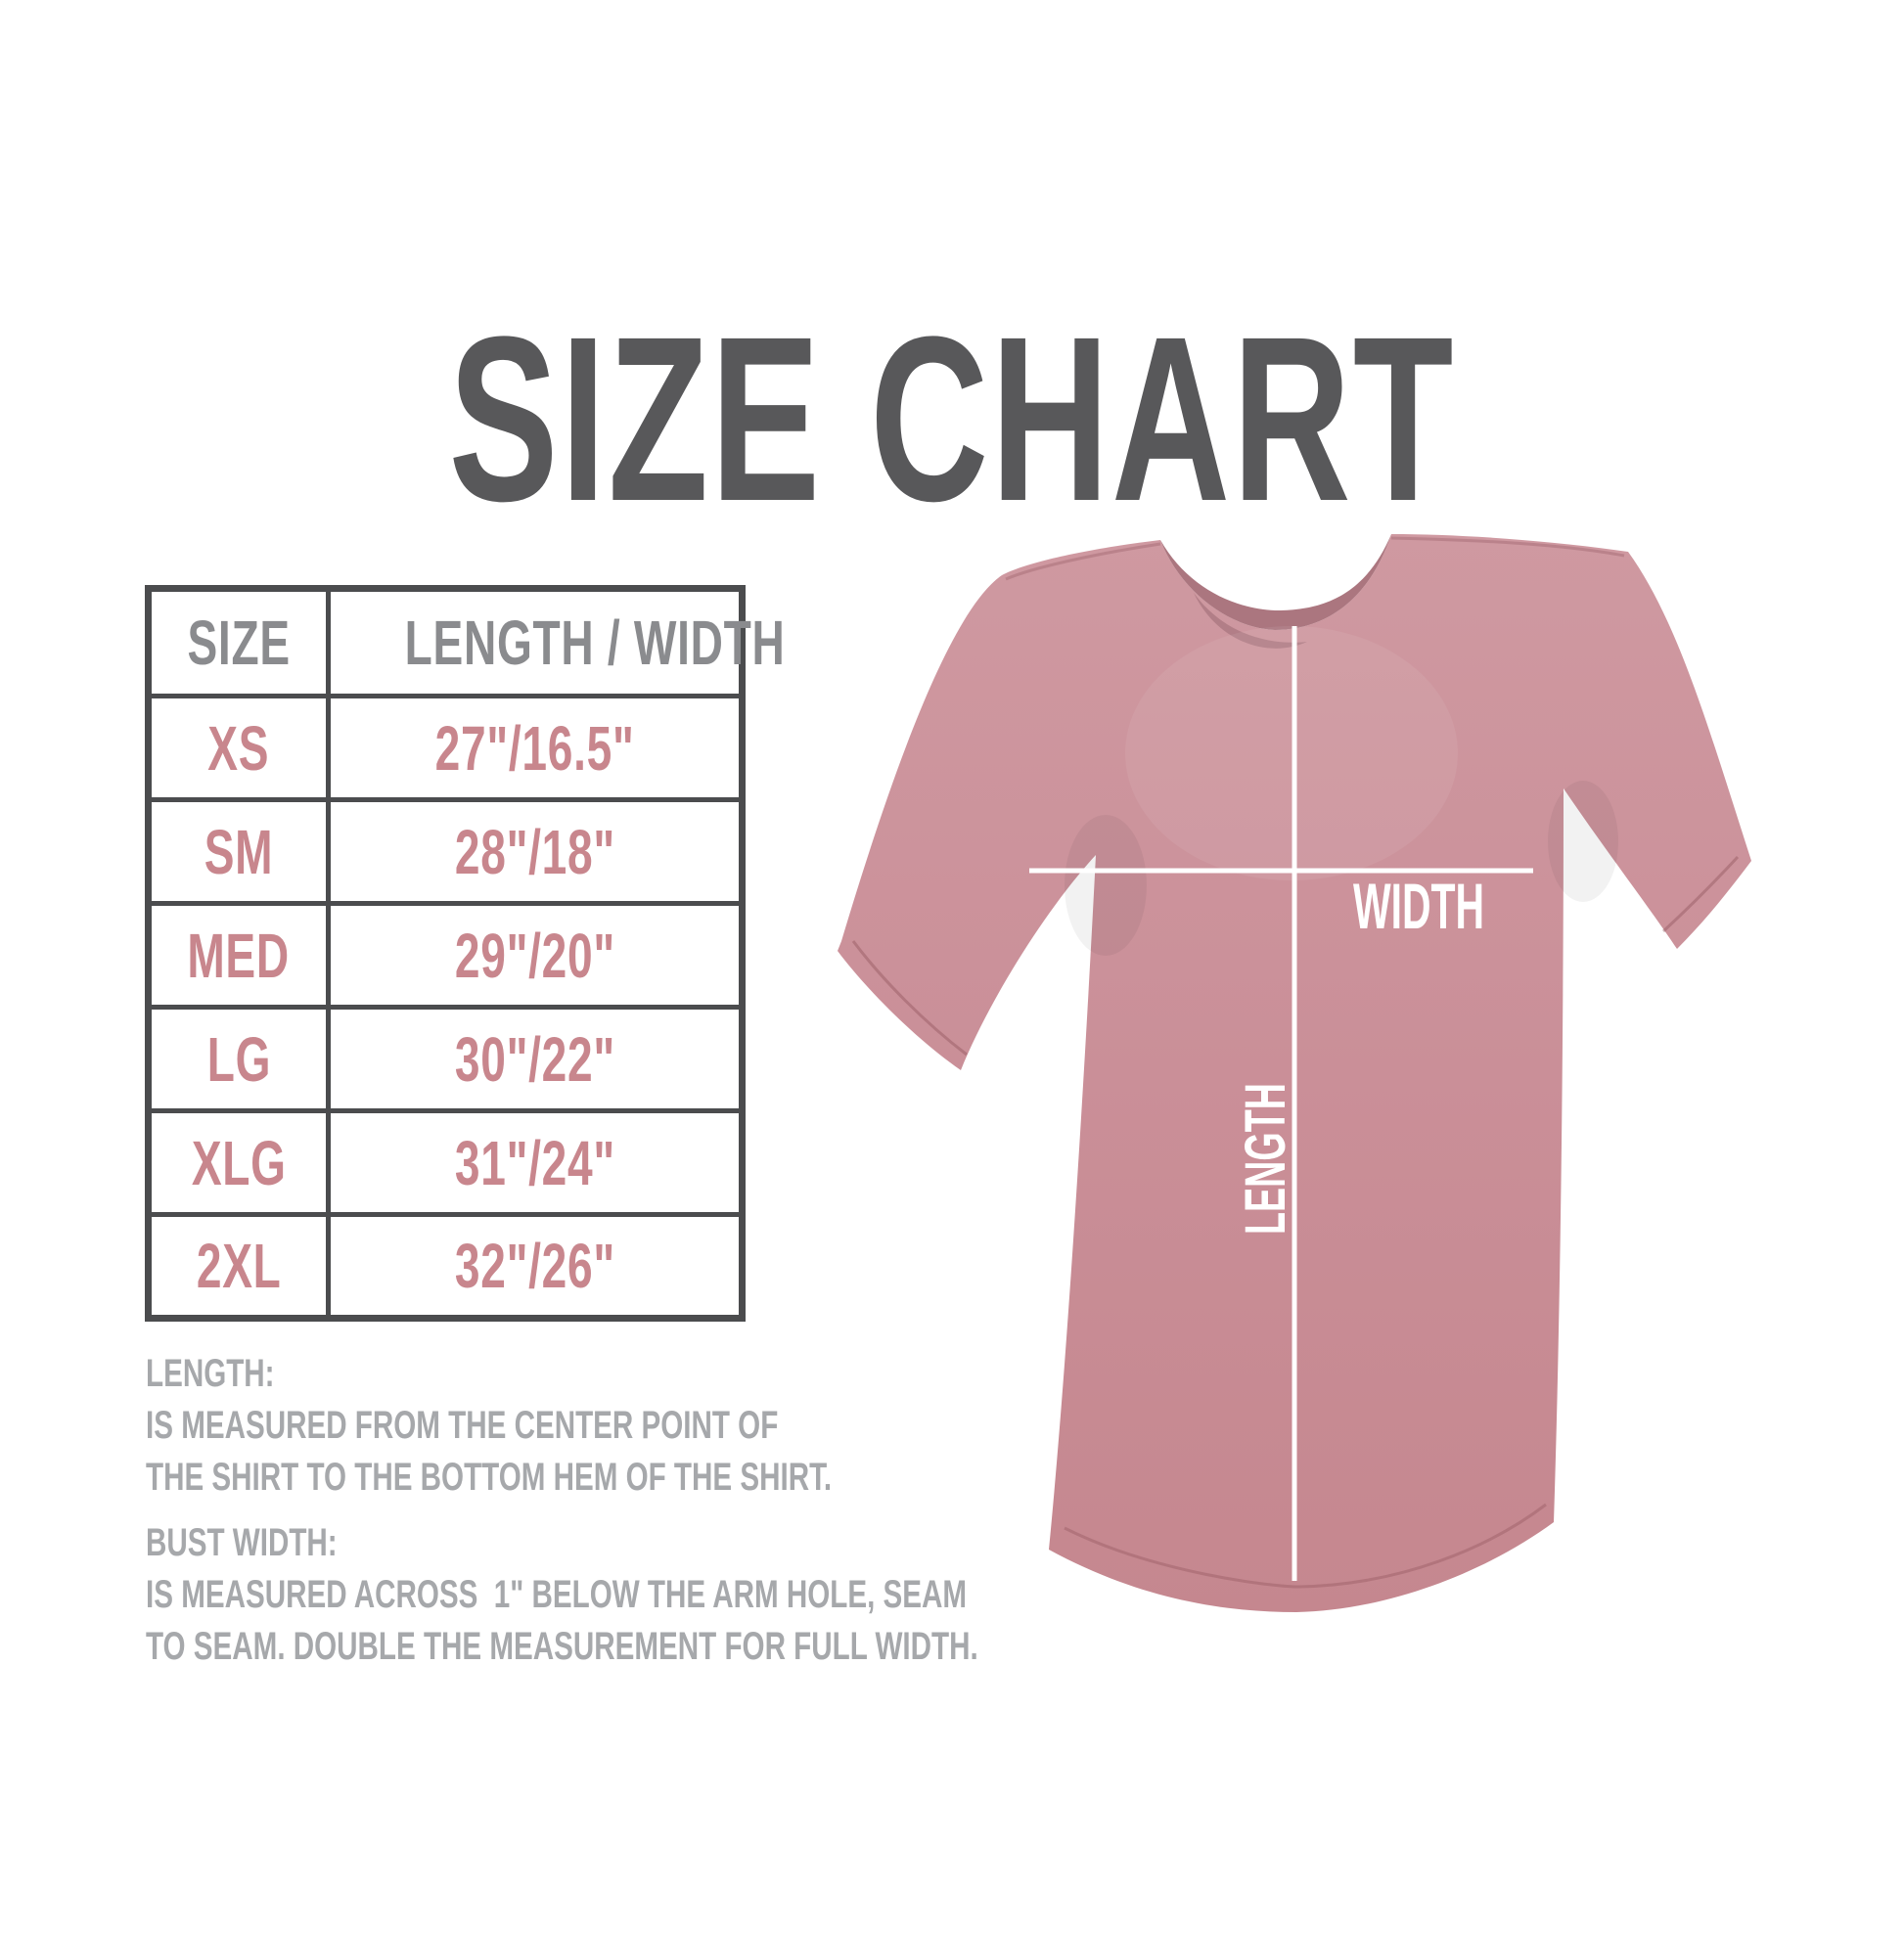  I want to click on measurement-cell: 27"/16.5", so click(535, 748).